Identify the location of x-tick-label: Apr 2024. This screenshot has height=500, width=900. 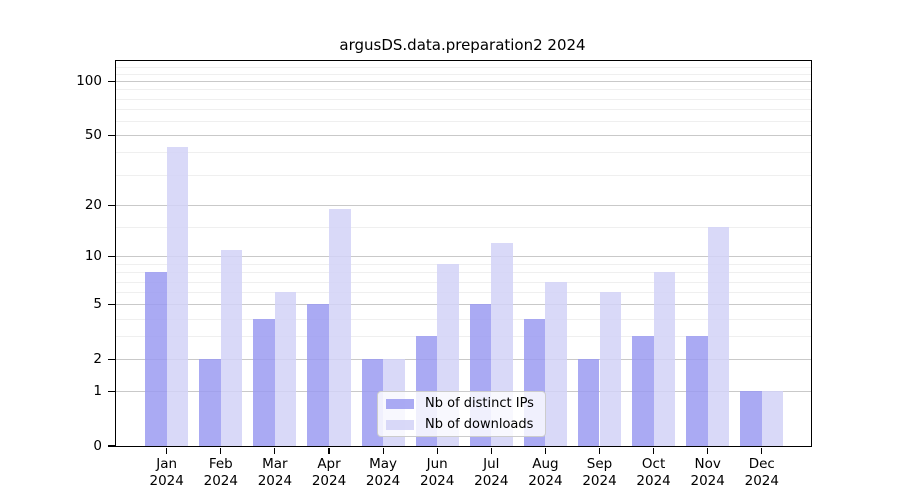
(329, 472).